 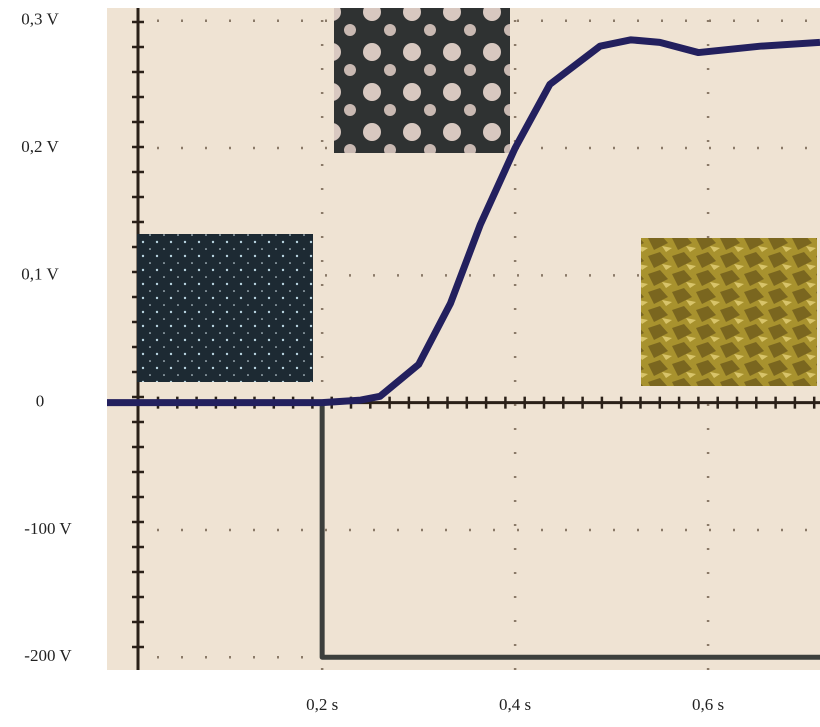 What do you see at coordinates (322, 704) in the screenshot?
I see `x-tick-label: 0,2 s` at bounding box center [322, 704].